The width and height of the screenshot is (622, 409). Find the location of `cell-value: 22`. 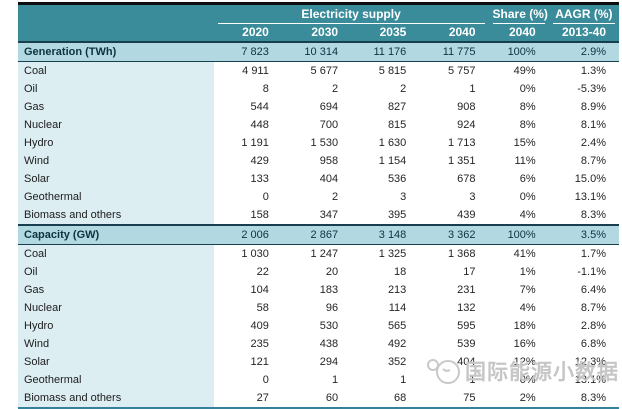

cell-value: 22 is located at coordinates (247, 271).